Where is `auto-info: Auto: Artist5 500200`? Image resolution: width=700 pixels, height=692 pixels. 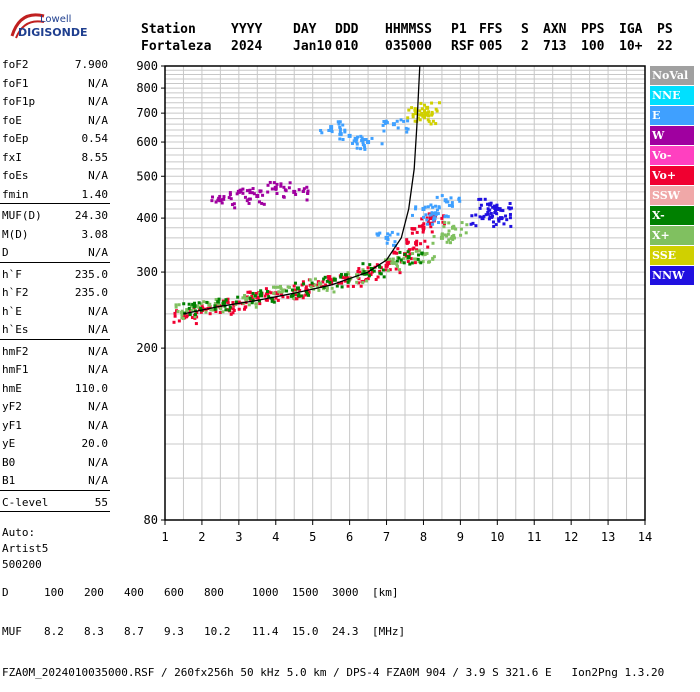
auto-info: Auto: Artist5 500200 is located at coordinates (25, 549).